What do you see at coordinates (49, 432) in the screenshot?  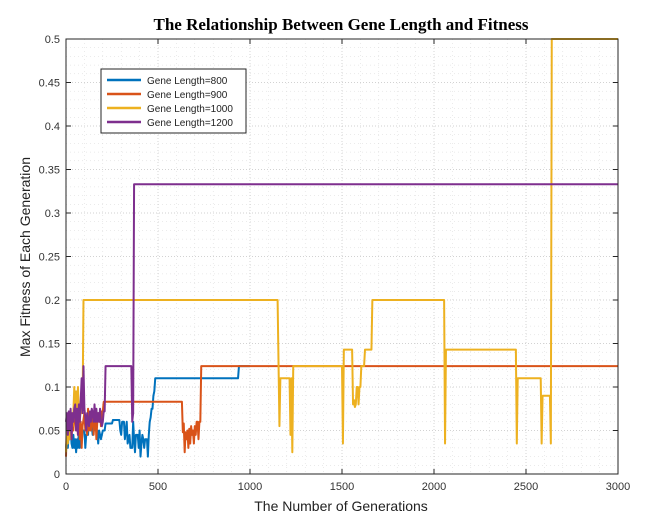 I see `y-tick-label: 0.05` at bounding box center [49, 432].